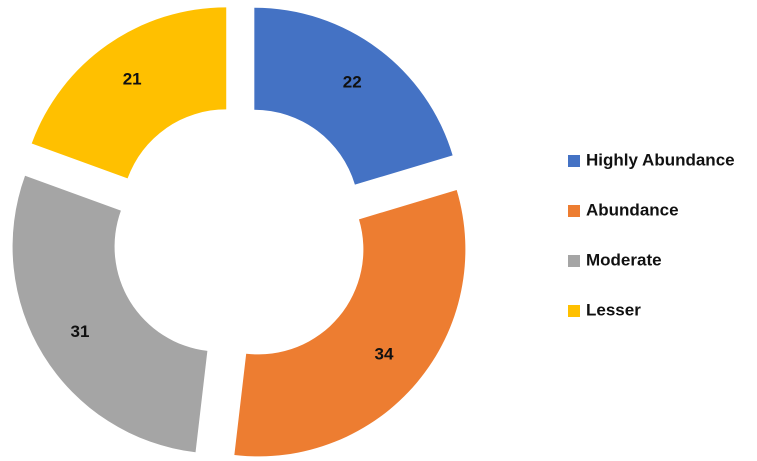  What do you see at coordinates (624, 259) in the screenshot?
I see `legend-label: Moderate` at bounding box center [624, 259].